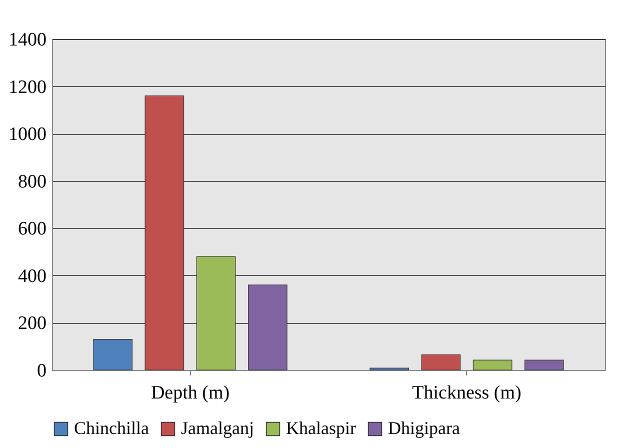  What do you see at coordinates (32, 229) in the screenshot?
I see `y-tick-label: 600` at bounding box center [32, 229].